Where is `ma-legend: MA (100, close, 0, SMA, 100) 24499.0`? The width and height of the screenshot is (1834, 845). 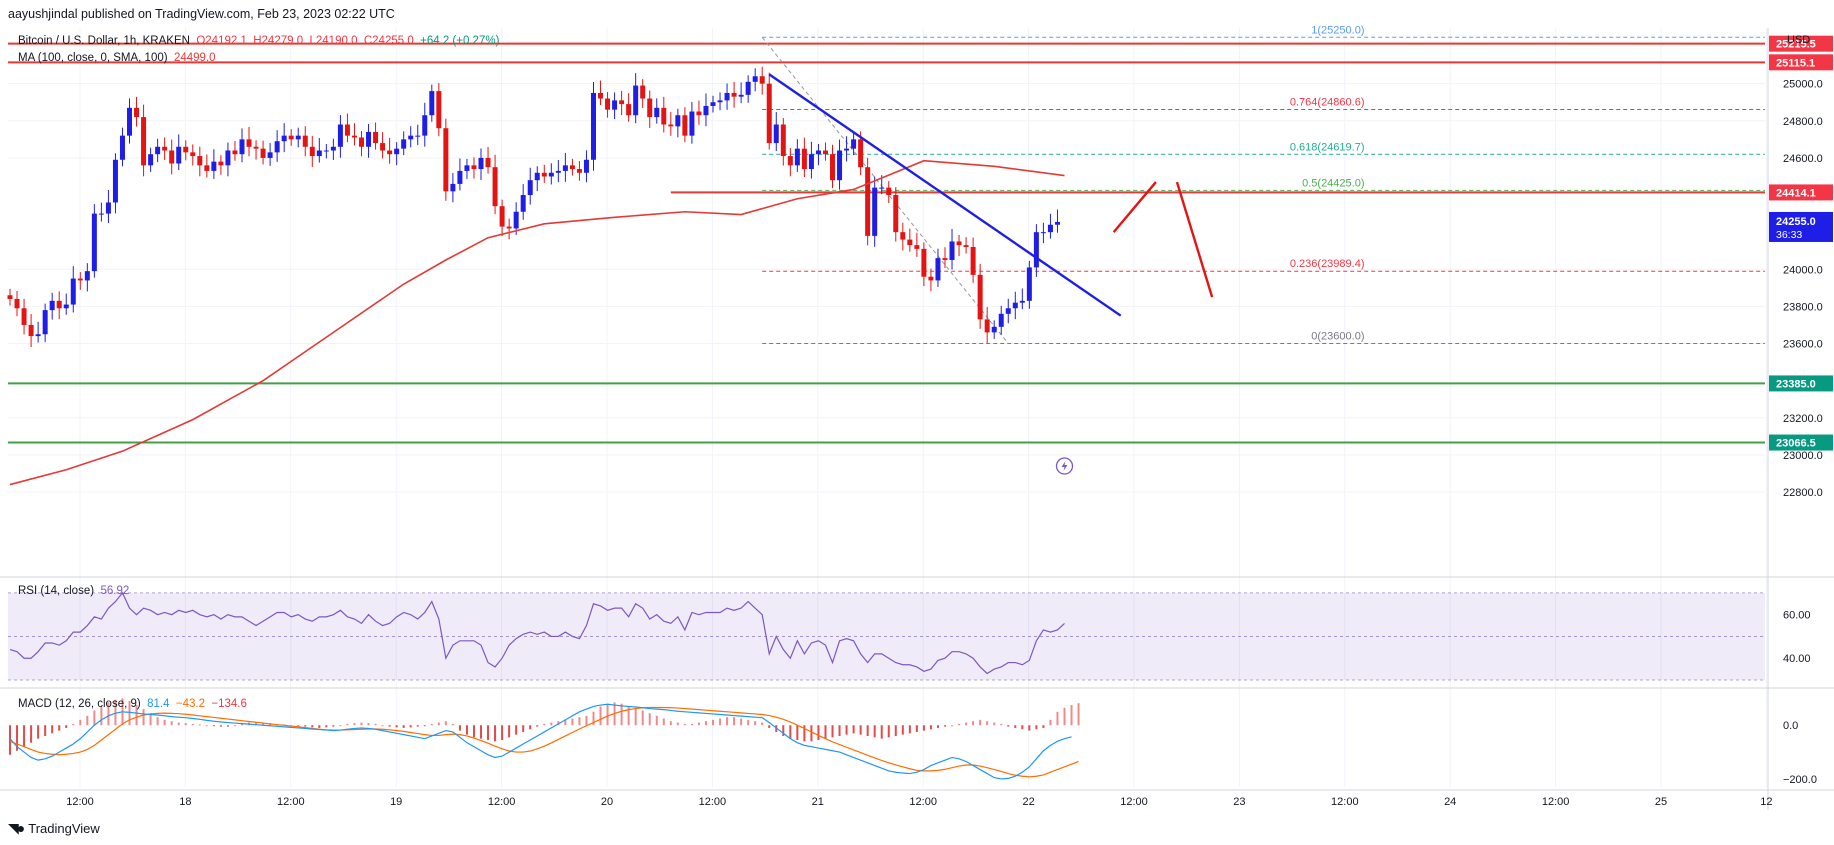 ma-legend: MA (100, close, 0, SMA, 100) 24499.0 is located at coordinates (117, 58).